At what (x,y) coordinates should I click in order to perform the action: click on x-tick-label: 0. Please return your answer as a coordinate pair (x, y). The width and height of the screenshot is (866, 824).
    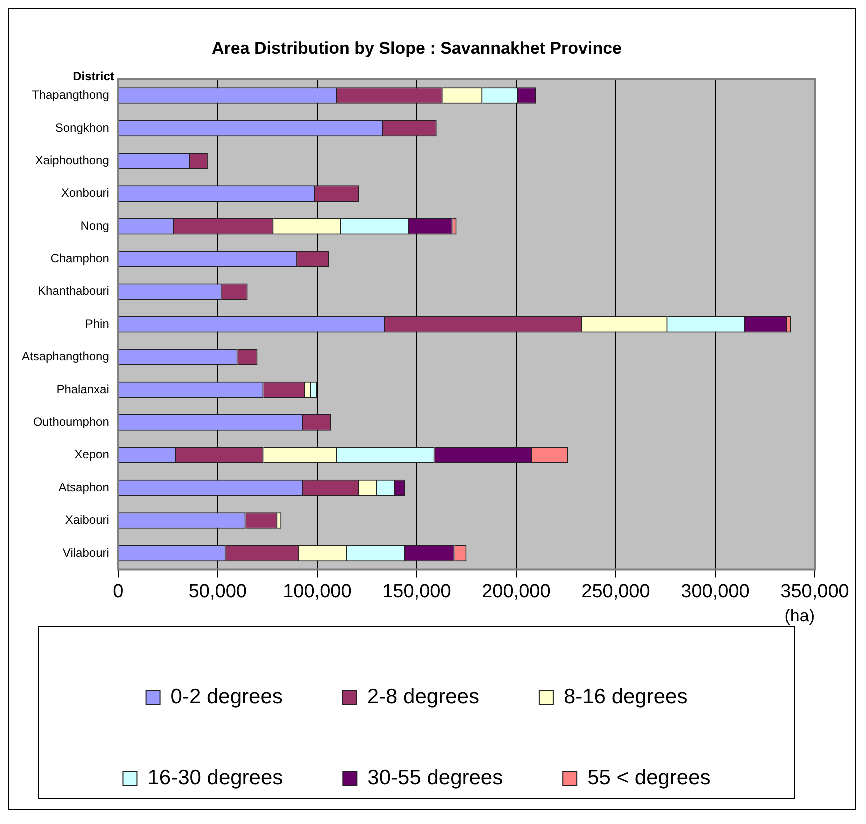
    Looking at the image, I should click on (118, 591).